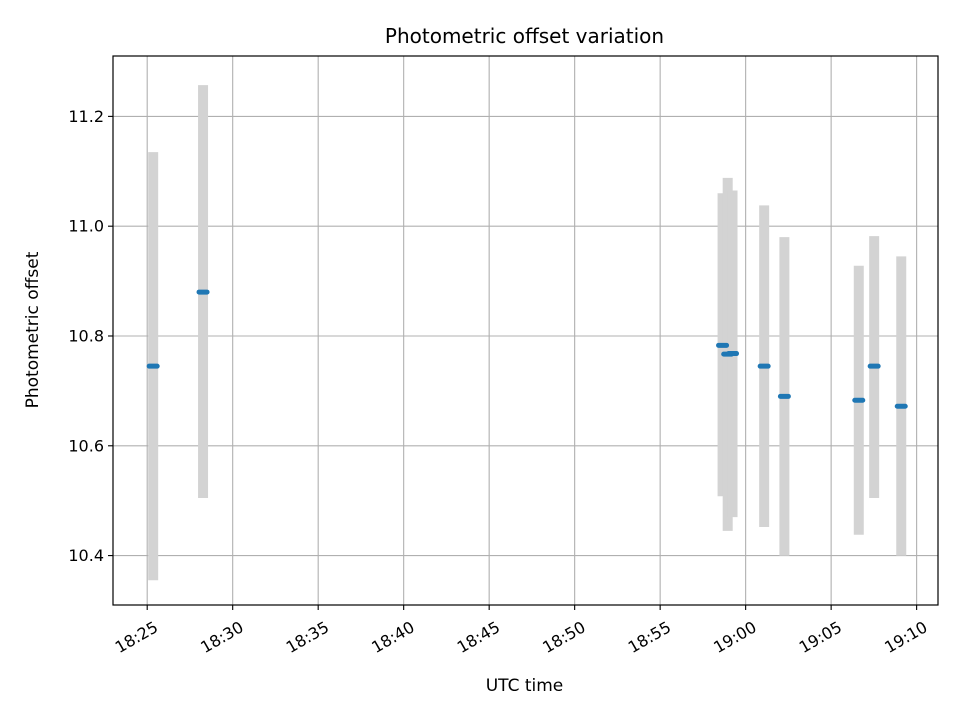 The image size is (960, 720). Describe the element at coordinates (33, 329) in the screenshot. I see `y-axis-title: Photometric offset` at that location.